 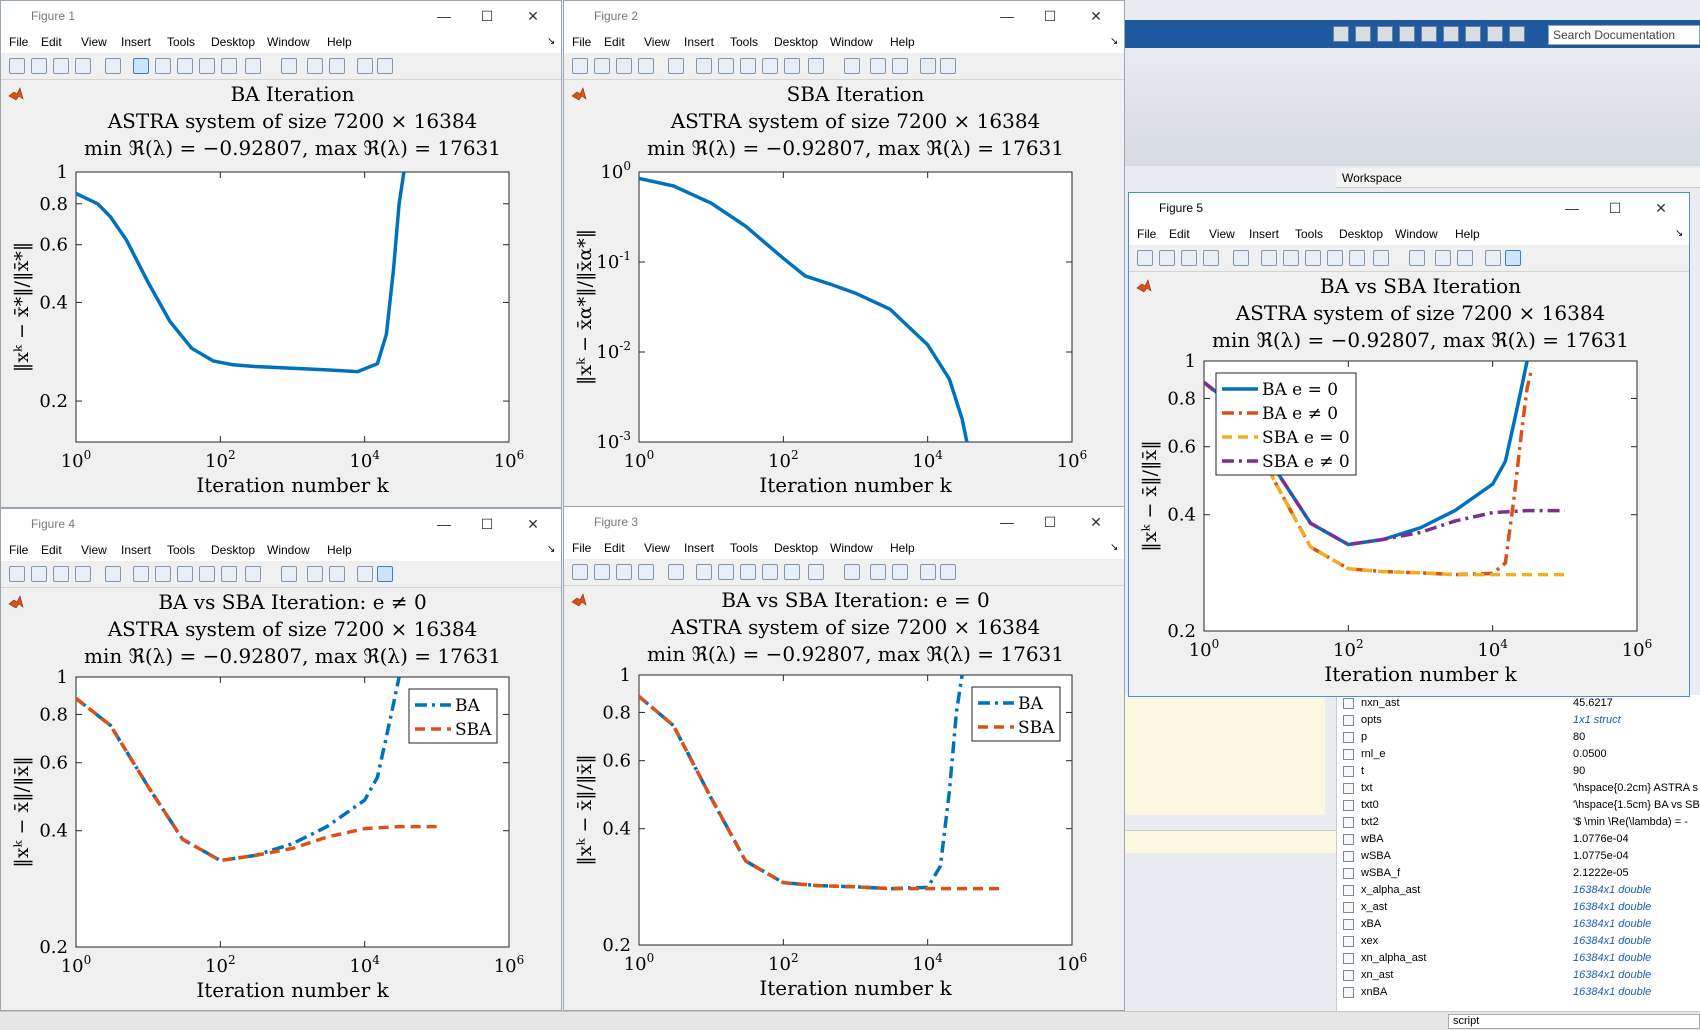 What do you see at coordinates (1409, 243) in the screenshot?
I see `figure-title-bar: Figure 5 — ☐ ✕` at bounding box center [1409, 243].